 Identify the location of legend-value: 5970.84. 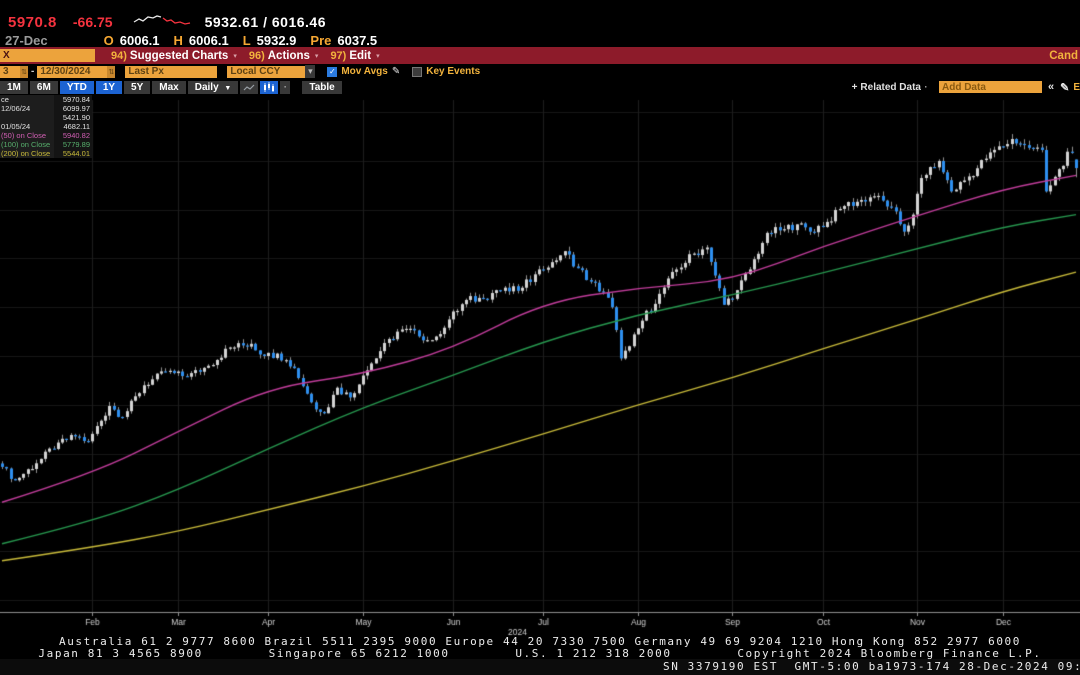
(73, 99).